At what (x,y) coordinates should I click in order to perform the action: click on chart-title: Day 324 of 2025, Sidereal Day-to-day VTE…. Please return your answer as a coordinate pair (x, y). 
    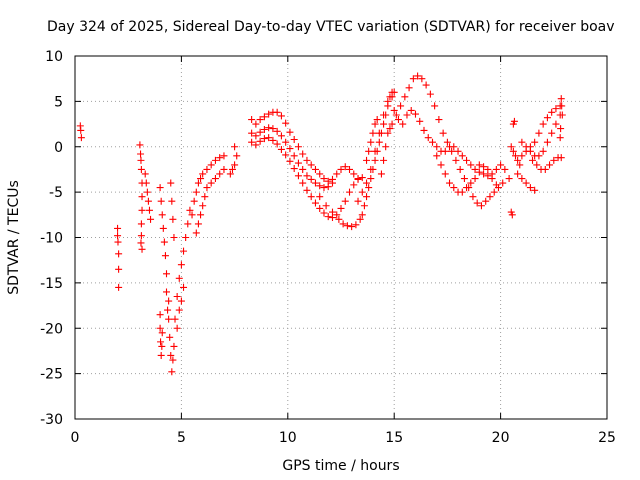
    Looking at the image, I should click on (331, 27).